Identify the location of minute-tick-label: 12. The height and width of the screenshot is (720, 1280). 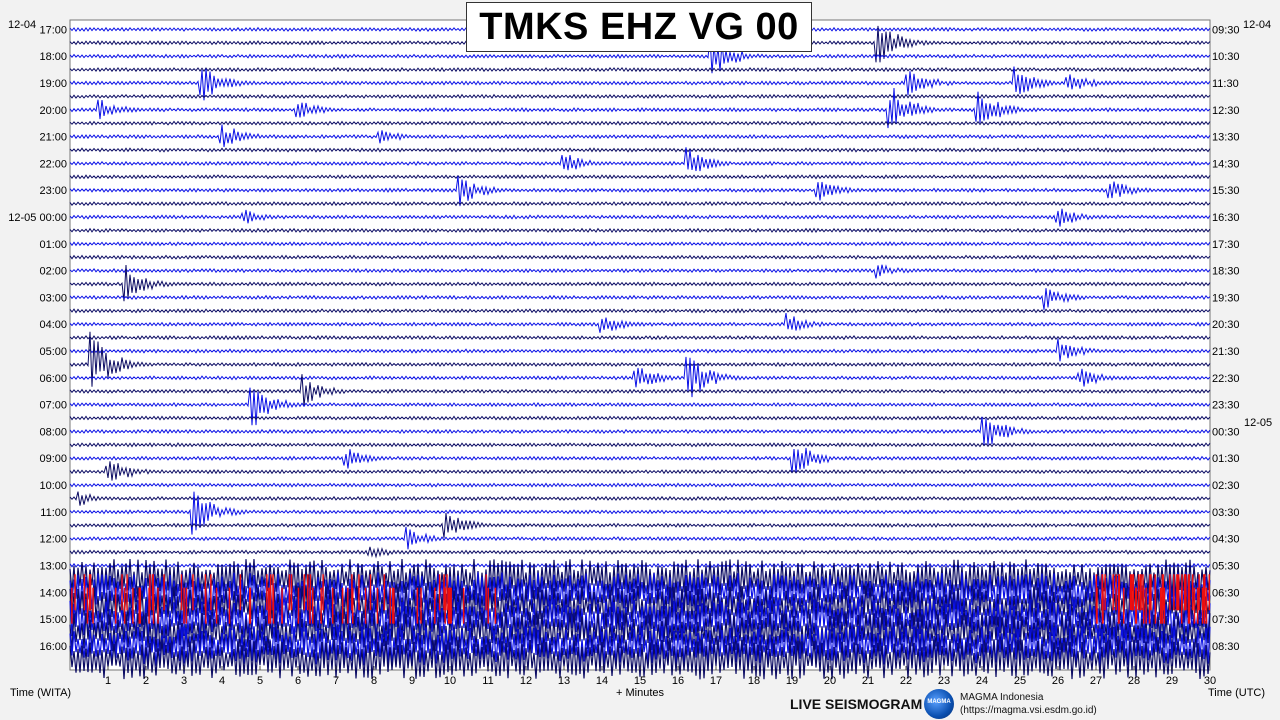
(526, 681).